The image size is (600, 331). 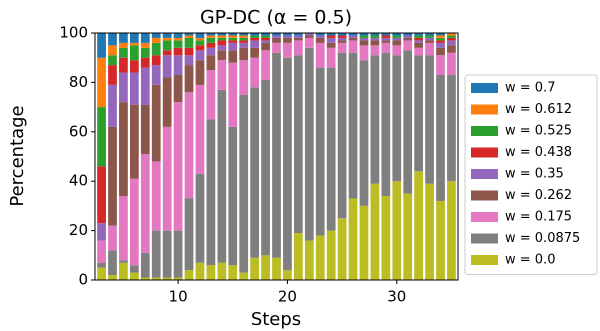 I want to click on y-axis-label: Percentage, so click(x=17, y=155).